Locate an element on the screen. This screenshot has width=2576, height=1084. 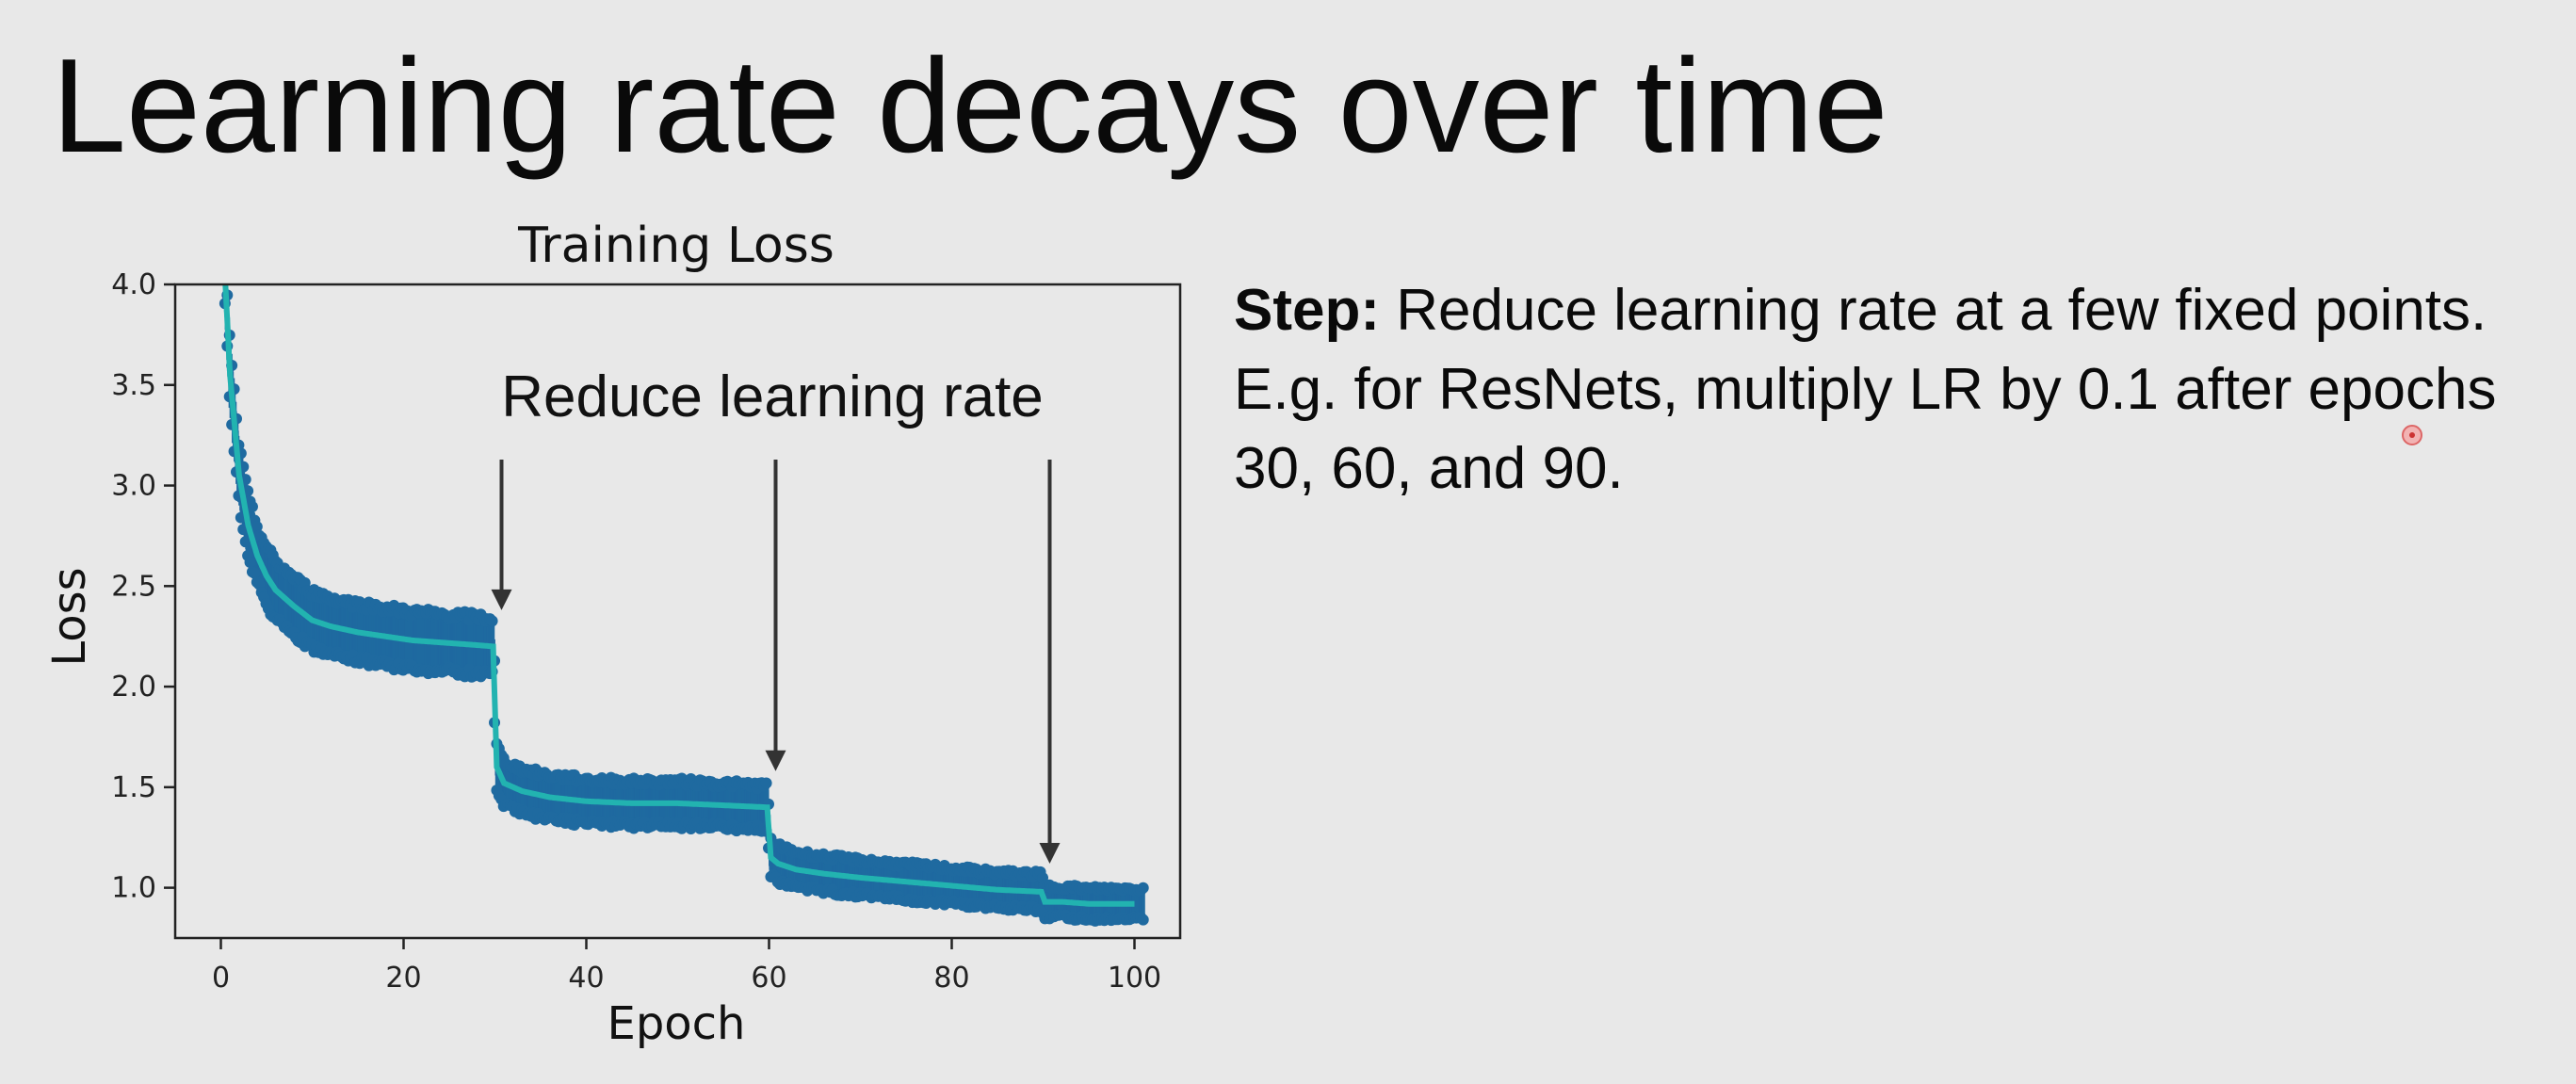
y-tick-label: 4.0 is located at coordinates (133, 285).